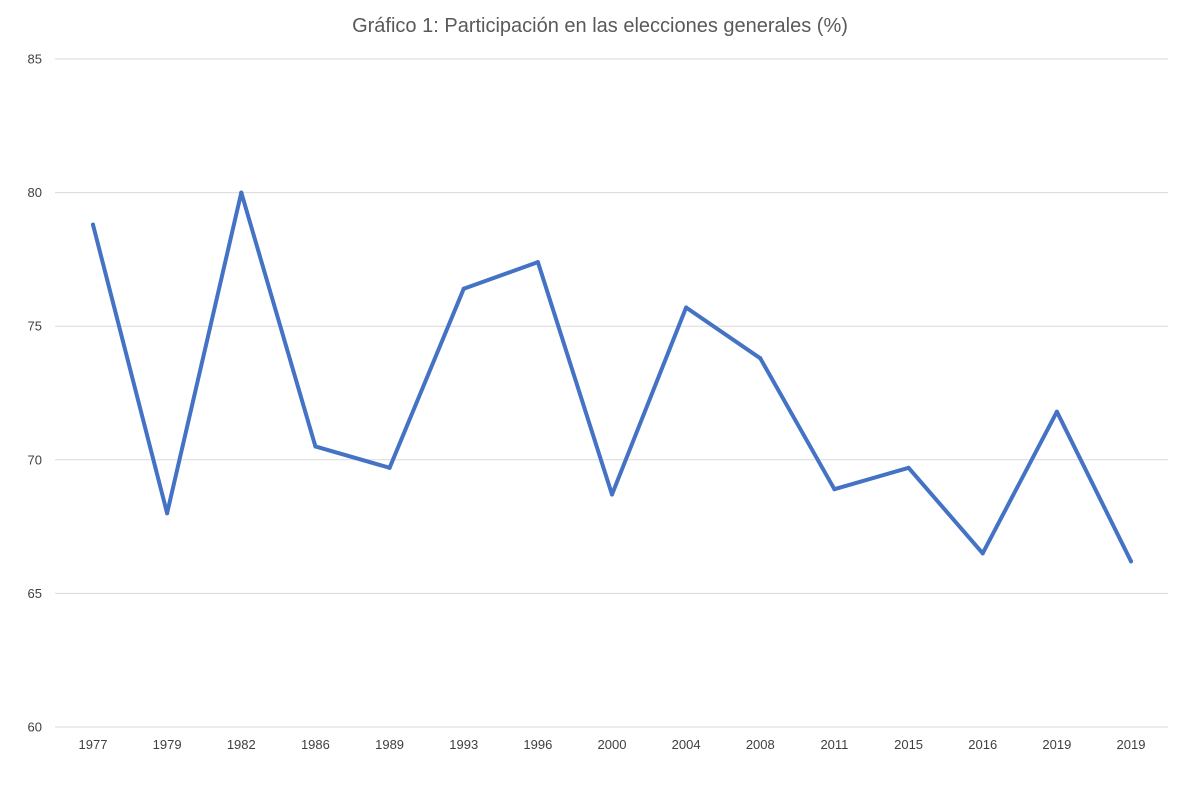 The image size is (1200, 786). Describe the element at coordinates (389, 744) in the screenshot. I see `x-tick-label: 1989` at that location.